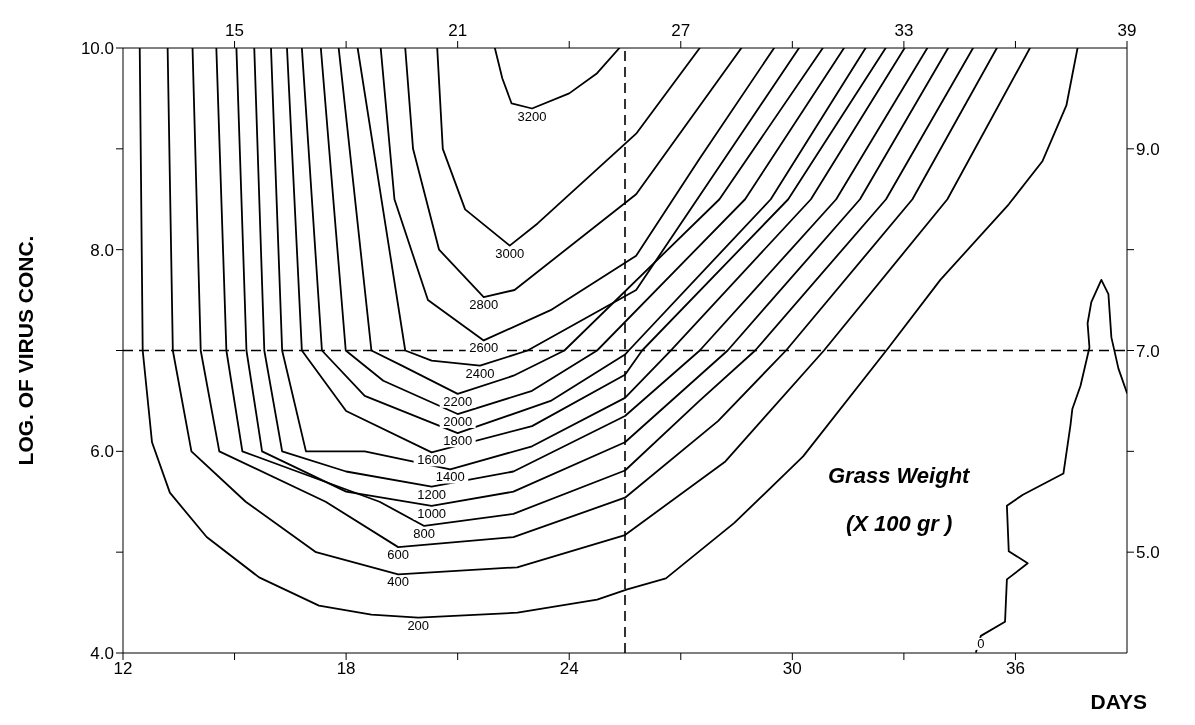 The height and width of the screenshot is (725, 1195). I want to click on x-tick-label: 24, so click(569, 669).